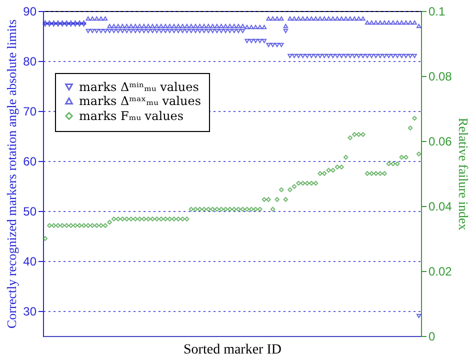  I want to click on y2-tick-label: 0.06, so click(440, 141).